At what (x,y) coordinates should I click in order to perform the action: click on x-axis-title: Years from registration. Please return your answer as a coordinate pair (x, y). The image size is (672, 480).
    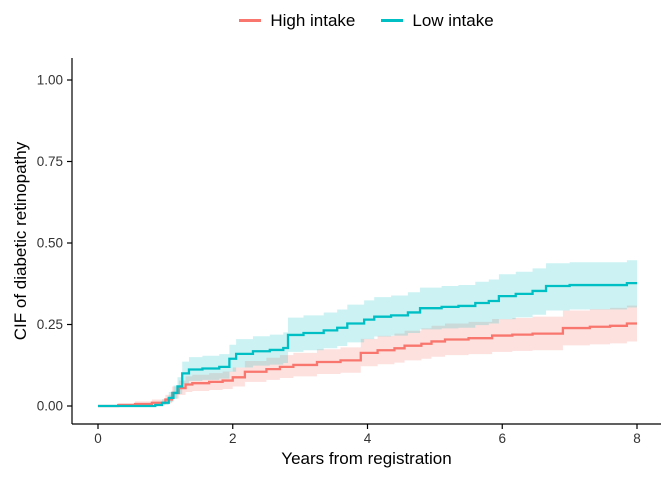
    Looking at the image, I should click on (366, 458).